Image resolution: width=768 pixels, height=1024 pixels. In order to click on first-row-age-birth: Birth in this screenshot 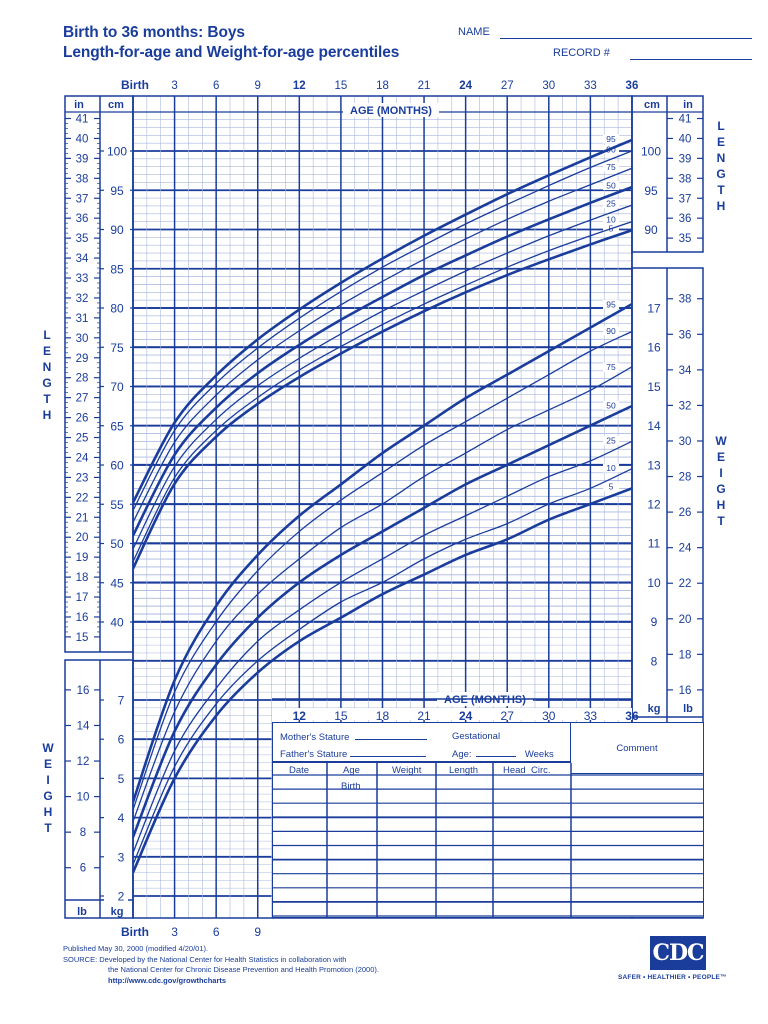, I will do `click(351, 786)`.